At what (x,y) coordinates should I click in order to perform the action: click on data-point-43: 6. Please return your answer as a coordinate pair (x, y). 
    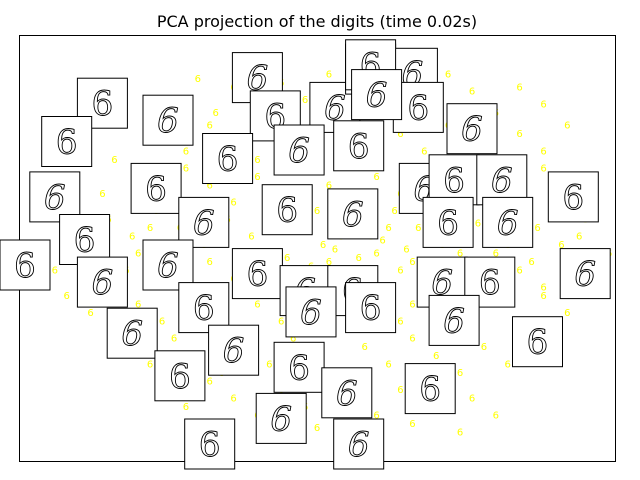
    Looking at the image, I should click on (329, 185).